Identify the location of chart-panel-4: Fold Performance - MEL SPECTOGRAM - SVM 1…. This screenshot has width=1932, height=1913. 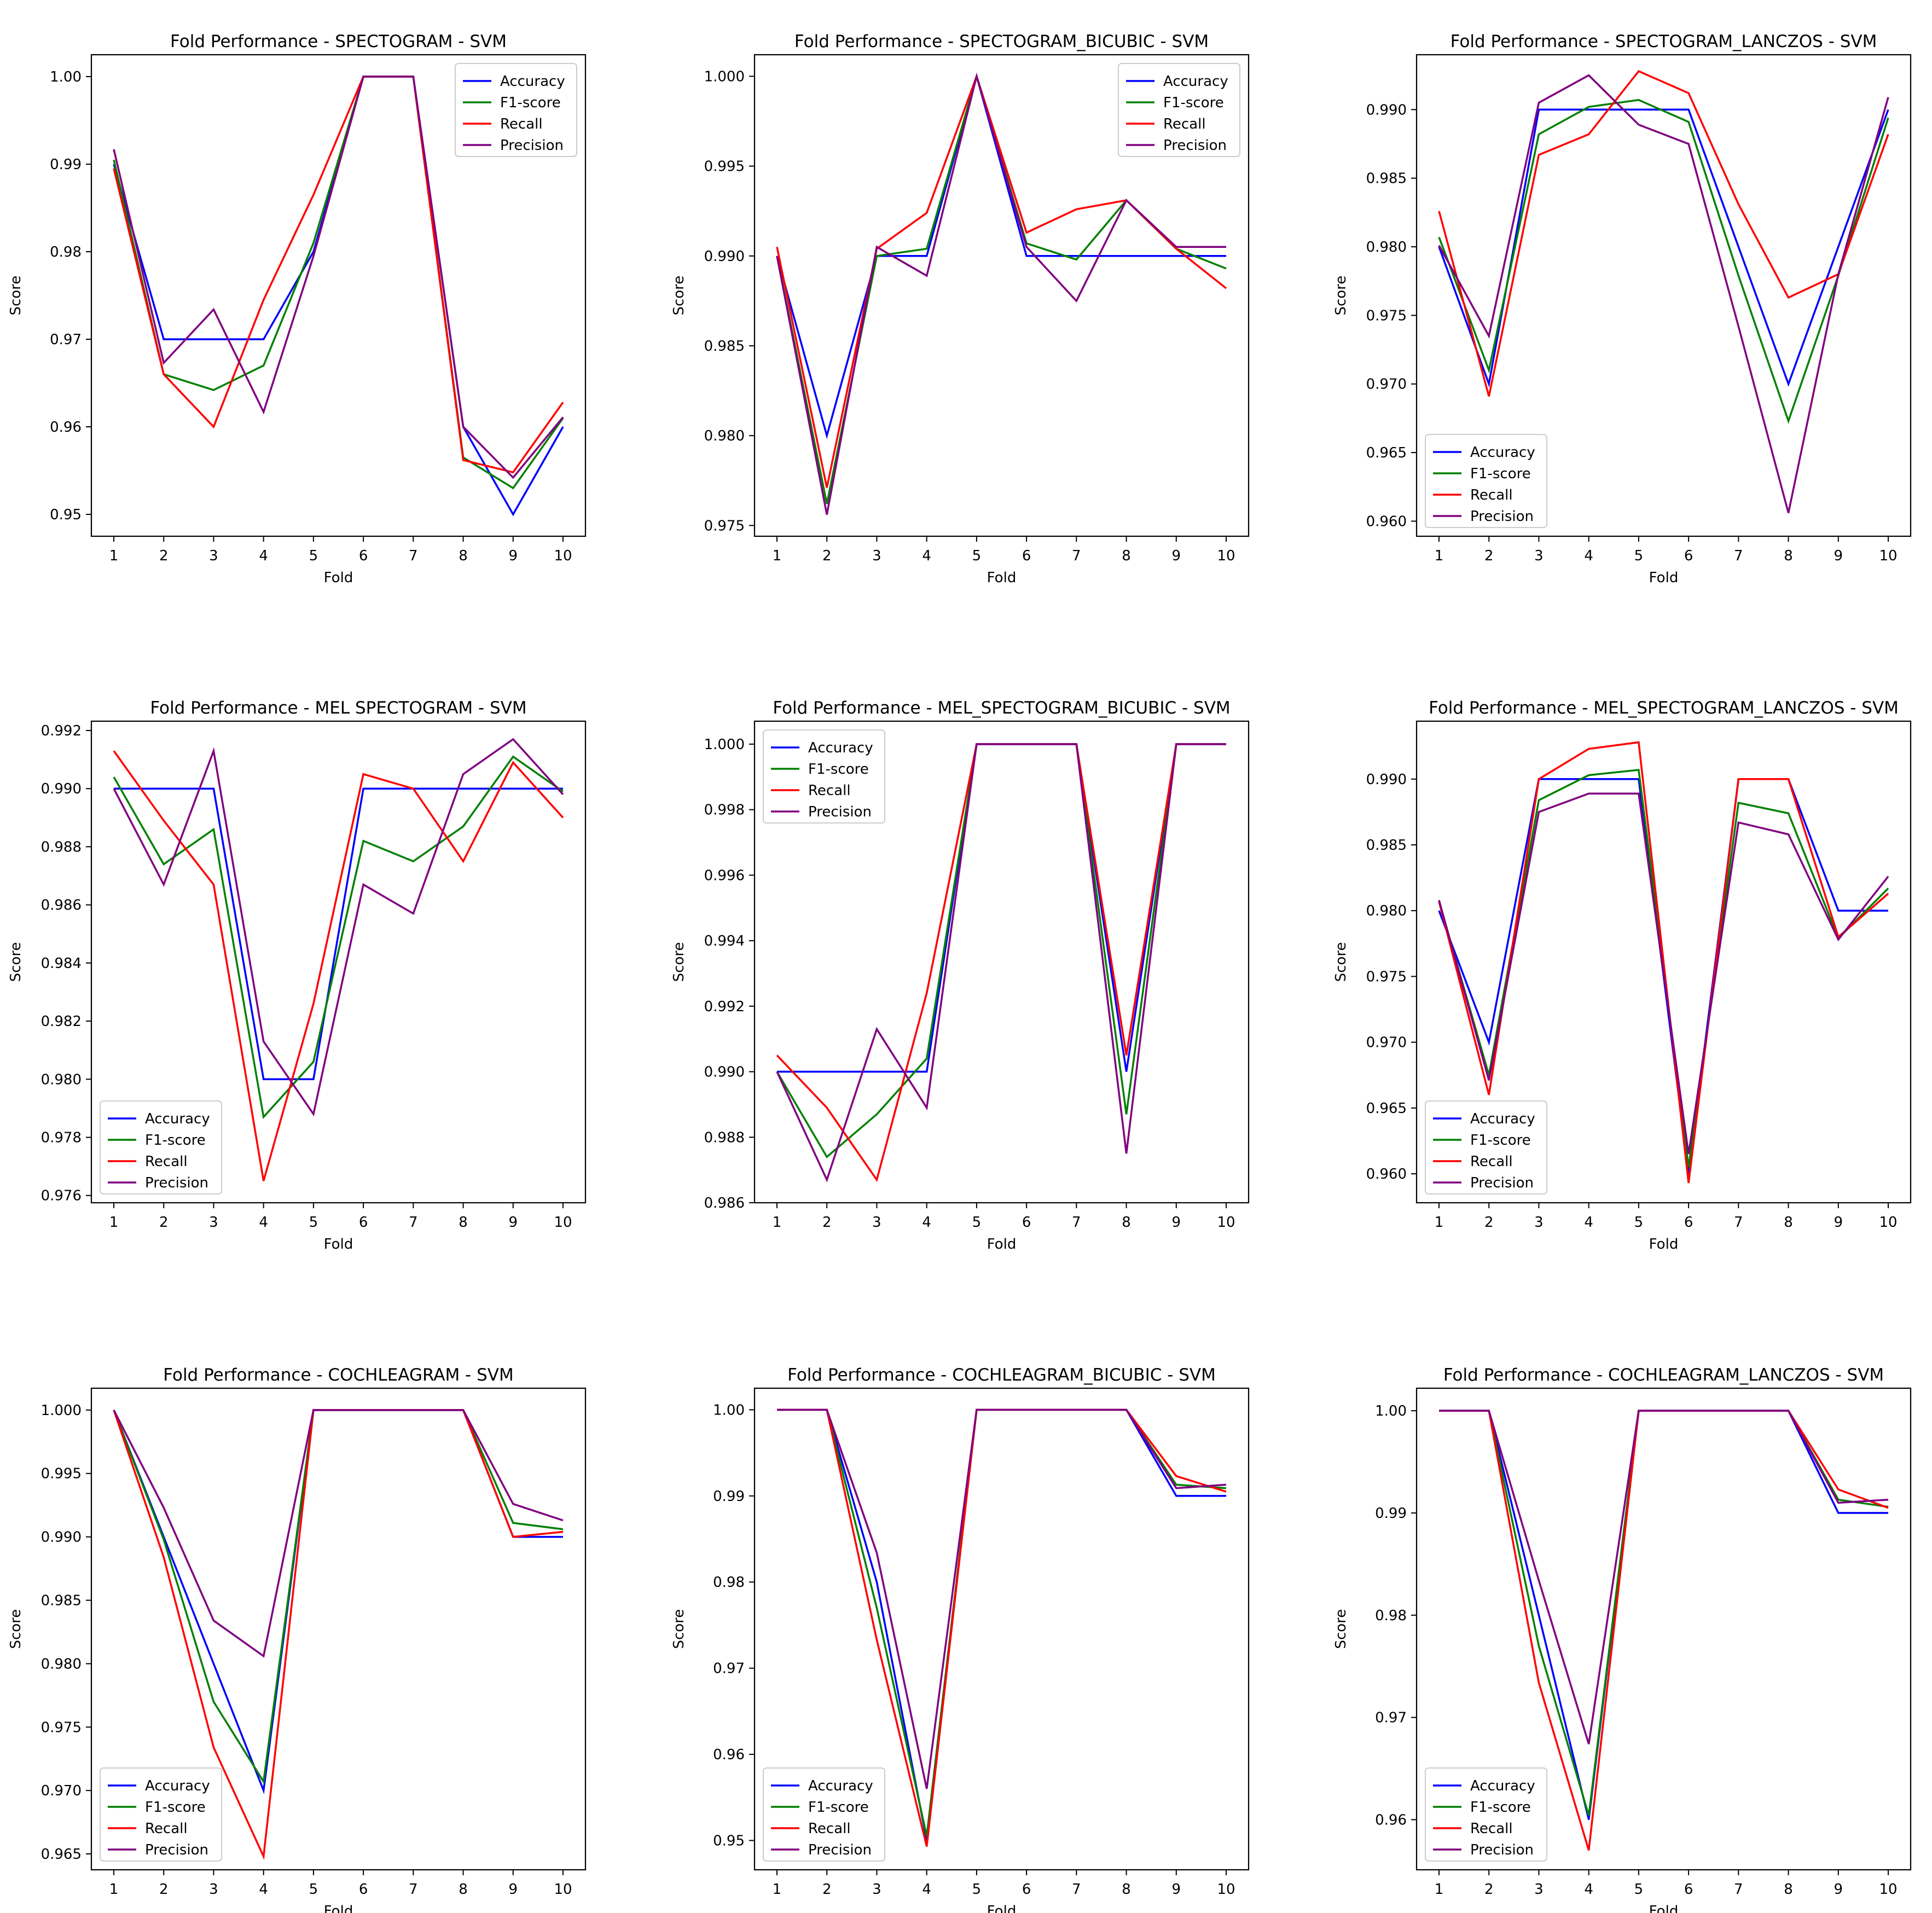
(297, 976).